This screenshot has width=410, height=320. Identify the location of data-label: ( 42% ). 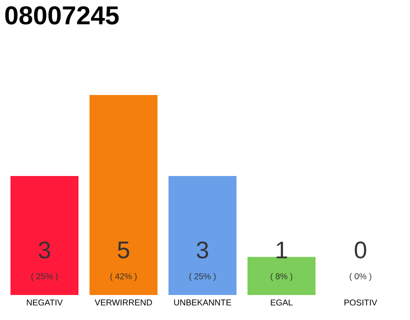
(123, 277).